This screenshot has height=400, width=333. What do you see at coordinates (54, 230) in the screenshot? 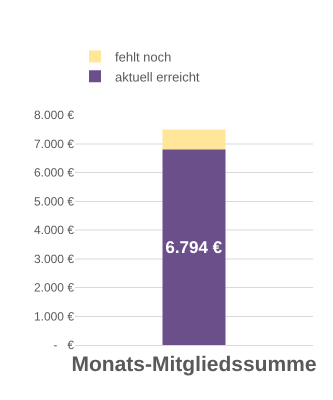
I see `y-tick-label: 4.000 €` at bounding box center [54, 230].